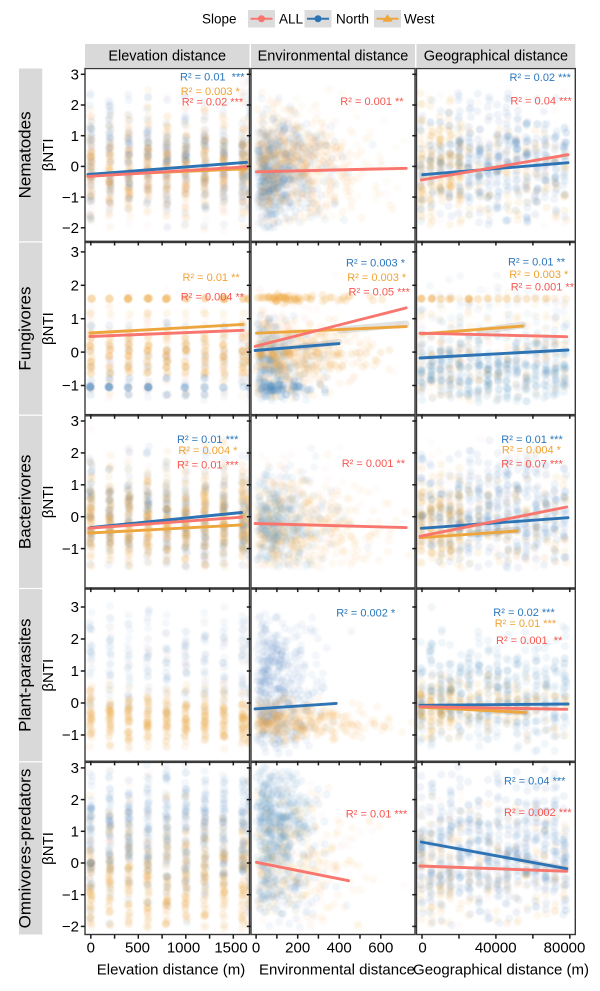  I want to click on svg-text: 1500, so click(230, 948).